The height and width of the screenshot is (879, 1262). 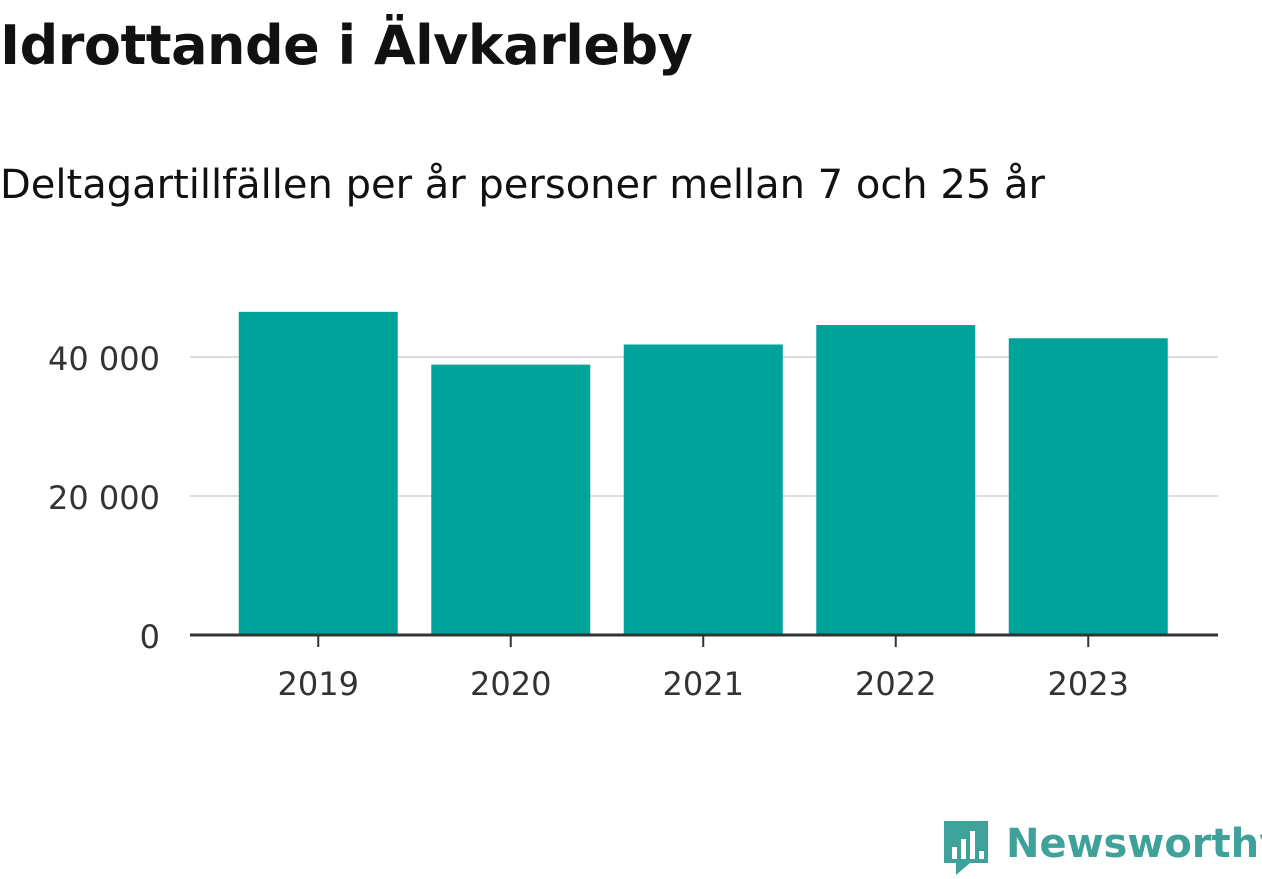 What do you see at coordinates (966, 848) in the screenshot?
I see `newsworthy-logo-icon` at bounding box center [966, 848].